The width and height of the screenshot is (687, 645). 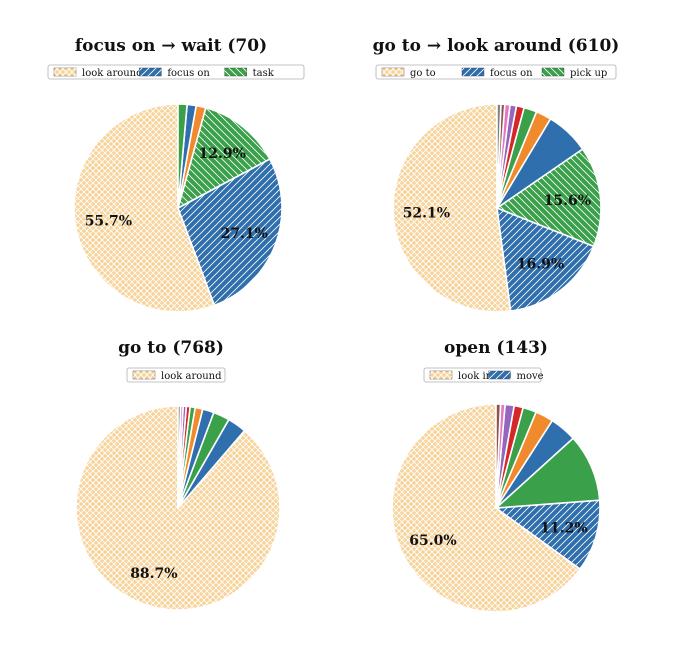 What do you see at coordinates (588, 73) in the screenshot?
I see `legend-label-pick-up: pick up` at bounding box center [588, 73].